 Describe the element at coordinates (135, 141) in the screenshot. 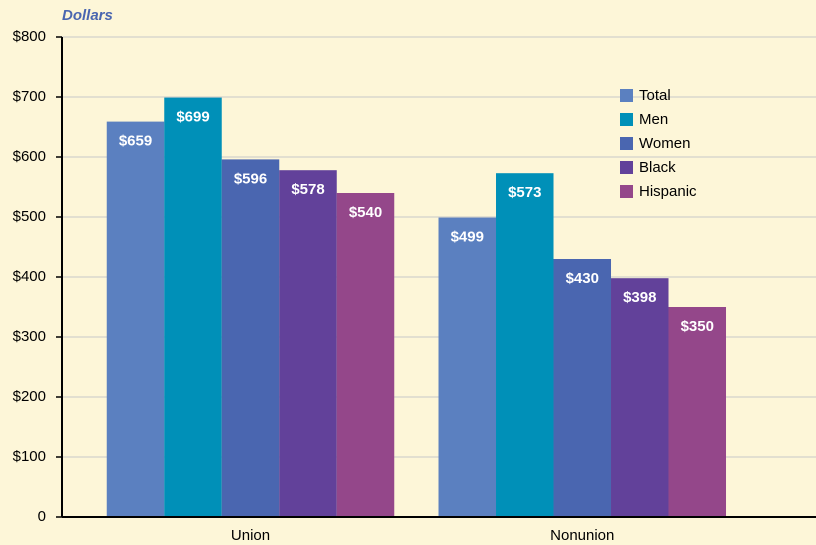

I see `data-label: $659` at that location.